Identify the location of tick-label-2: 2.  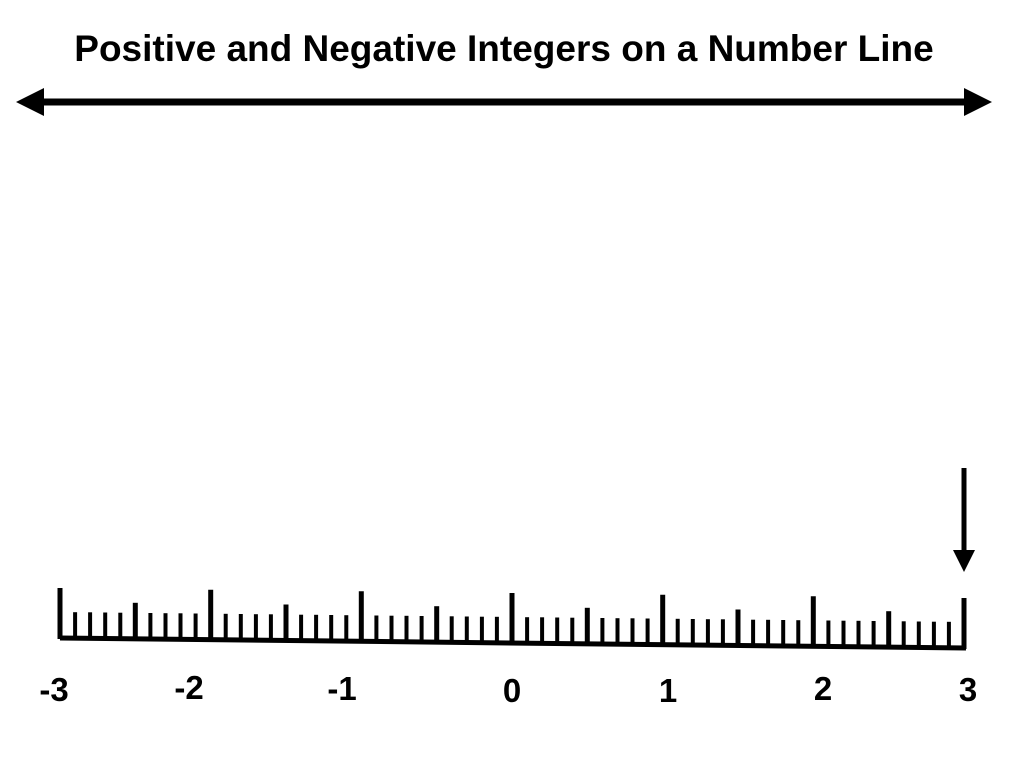
(823, 688).